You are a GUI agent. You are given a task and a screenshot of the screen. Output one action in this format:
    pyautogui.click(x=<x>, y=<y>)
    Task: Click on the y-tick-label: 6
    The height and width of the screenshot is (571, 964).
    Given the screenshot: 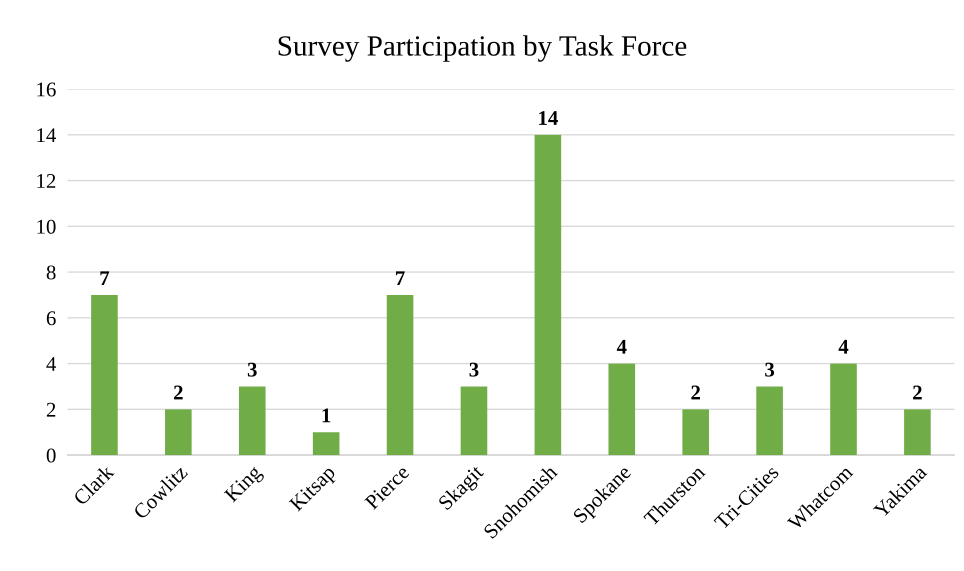 What is the action you would take?
    pyautogui.click(x=51, y=318)
    